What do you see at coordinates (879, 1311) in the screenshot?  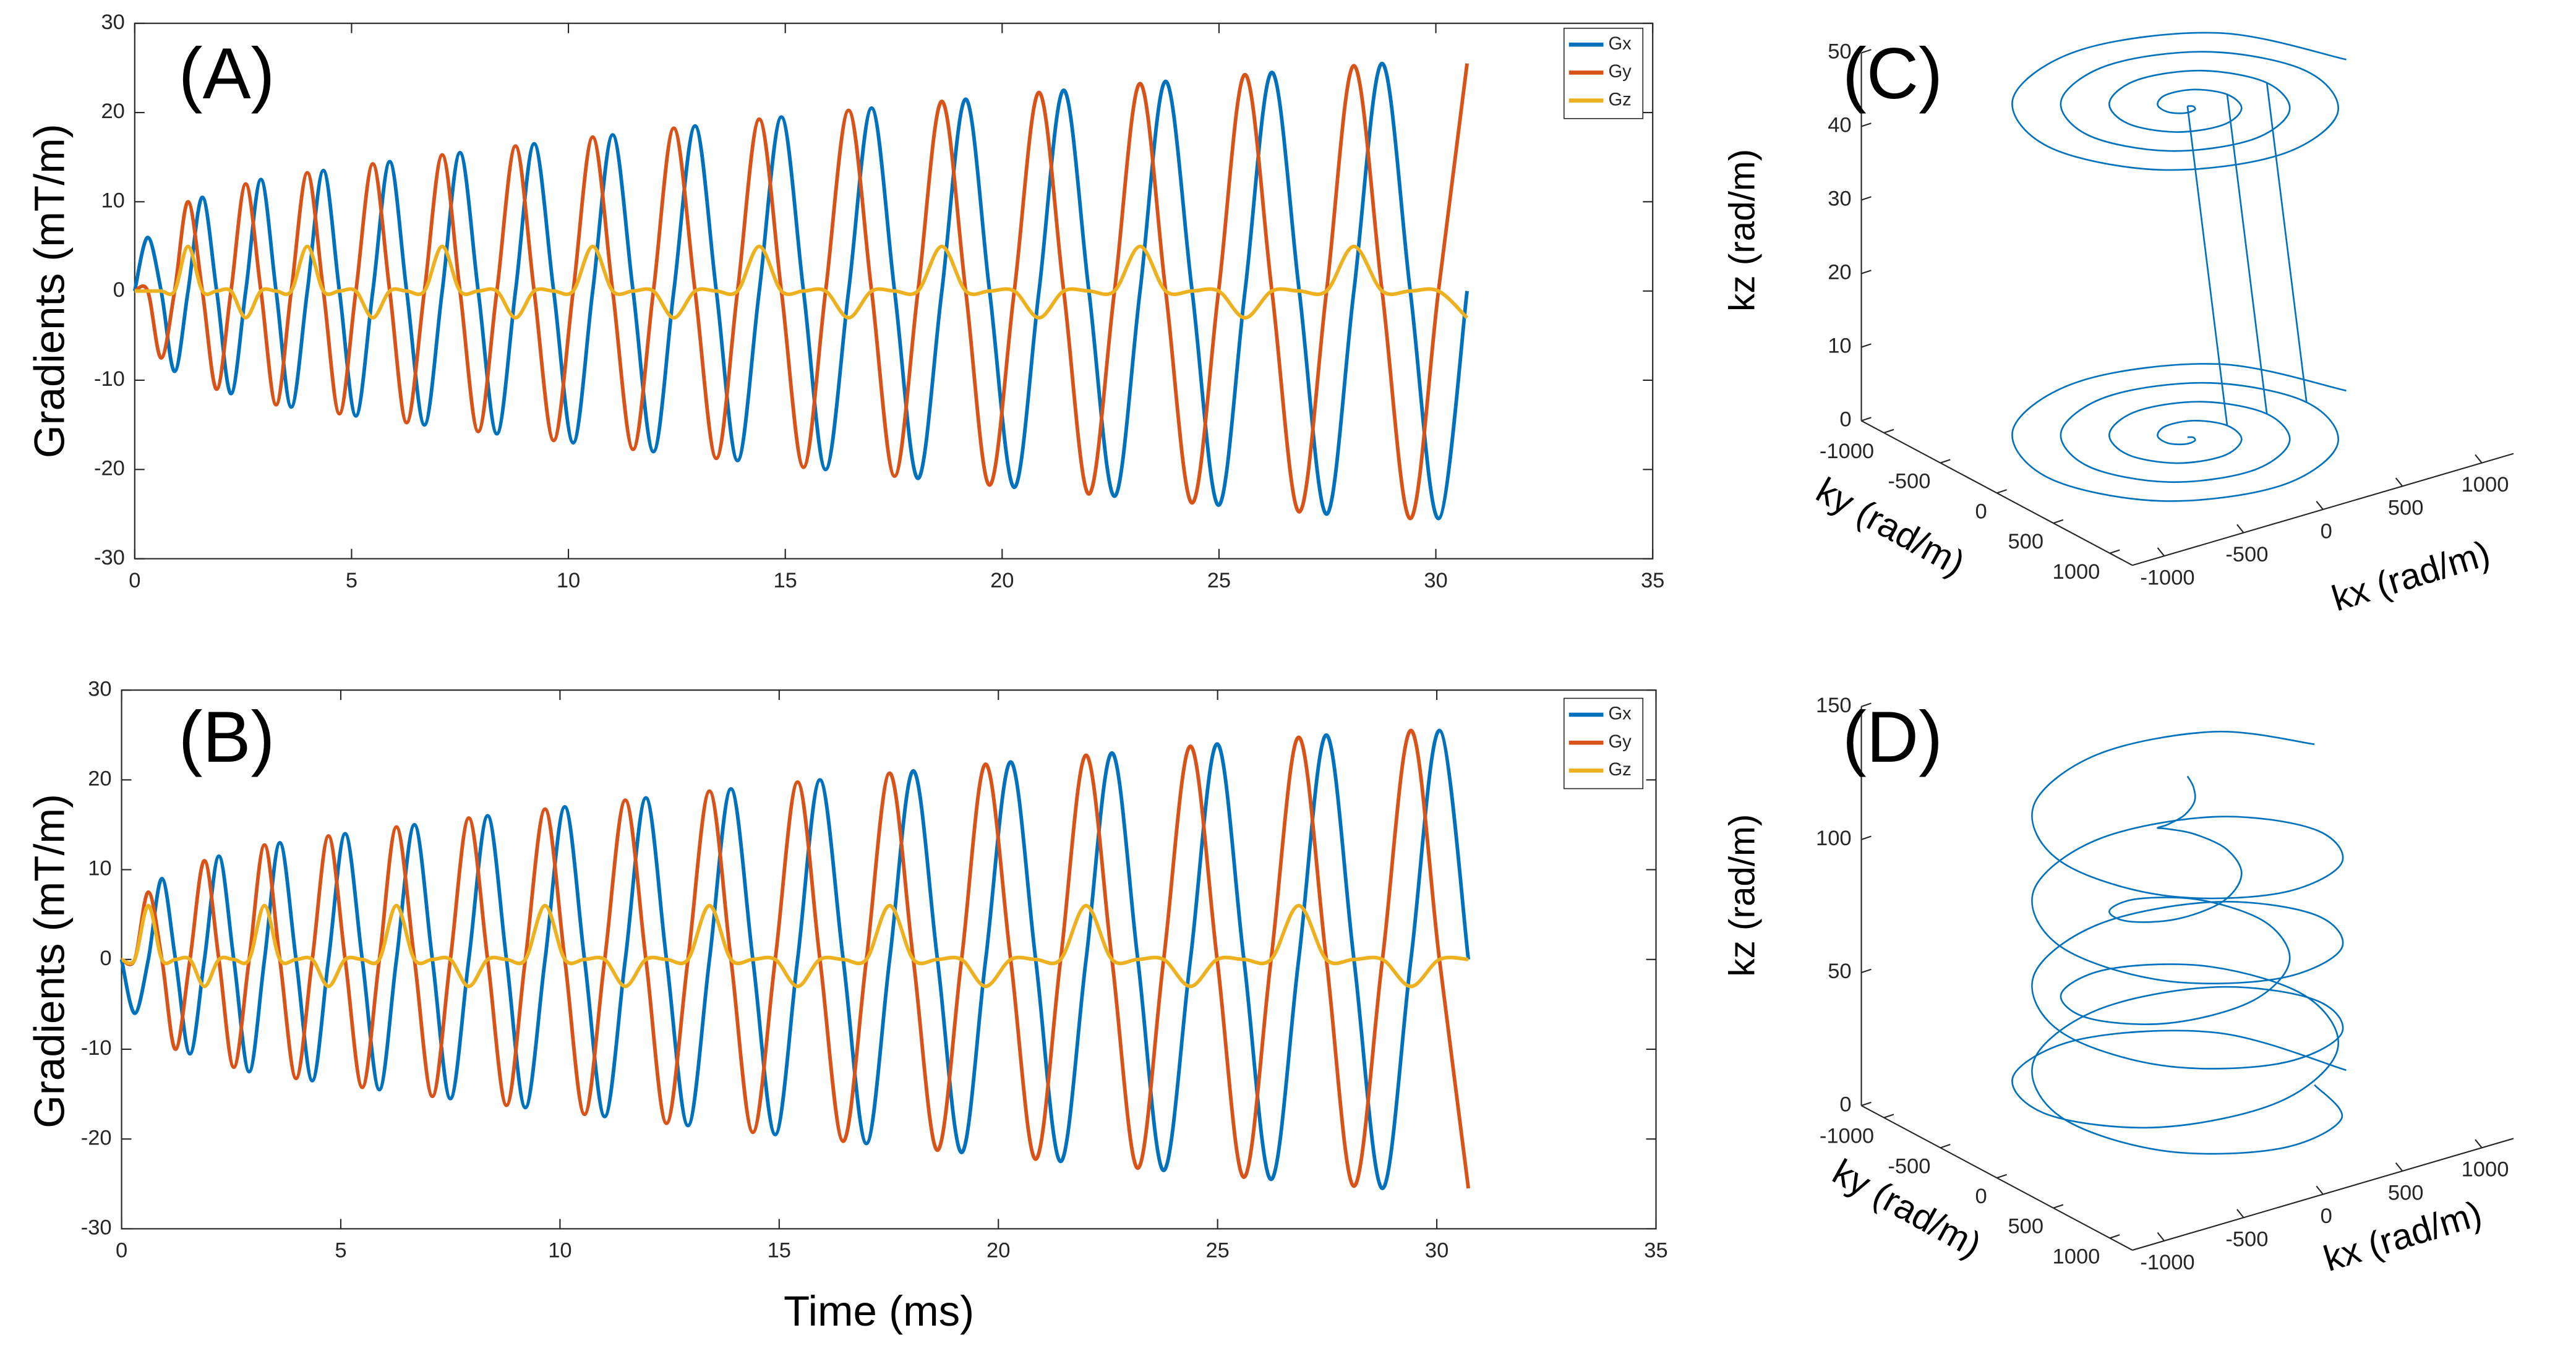 I see `x-axis-label: Time (ms)` at bounding box center [879, 1311].